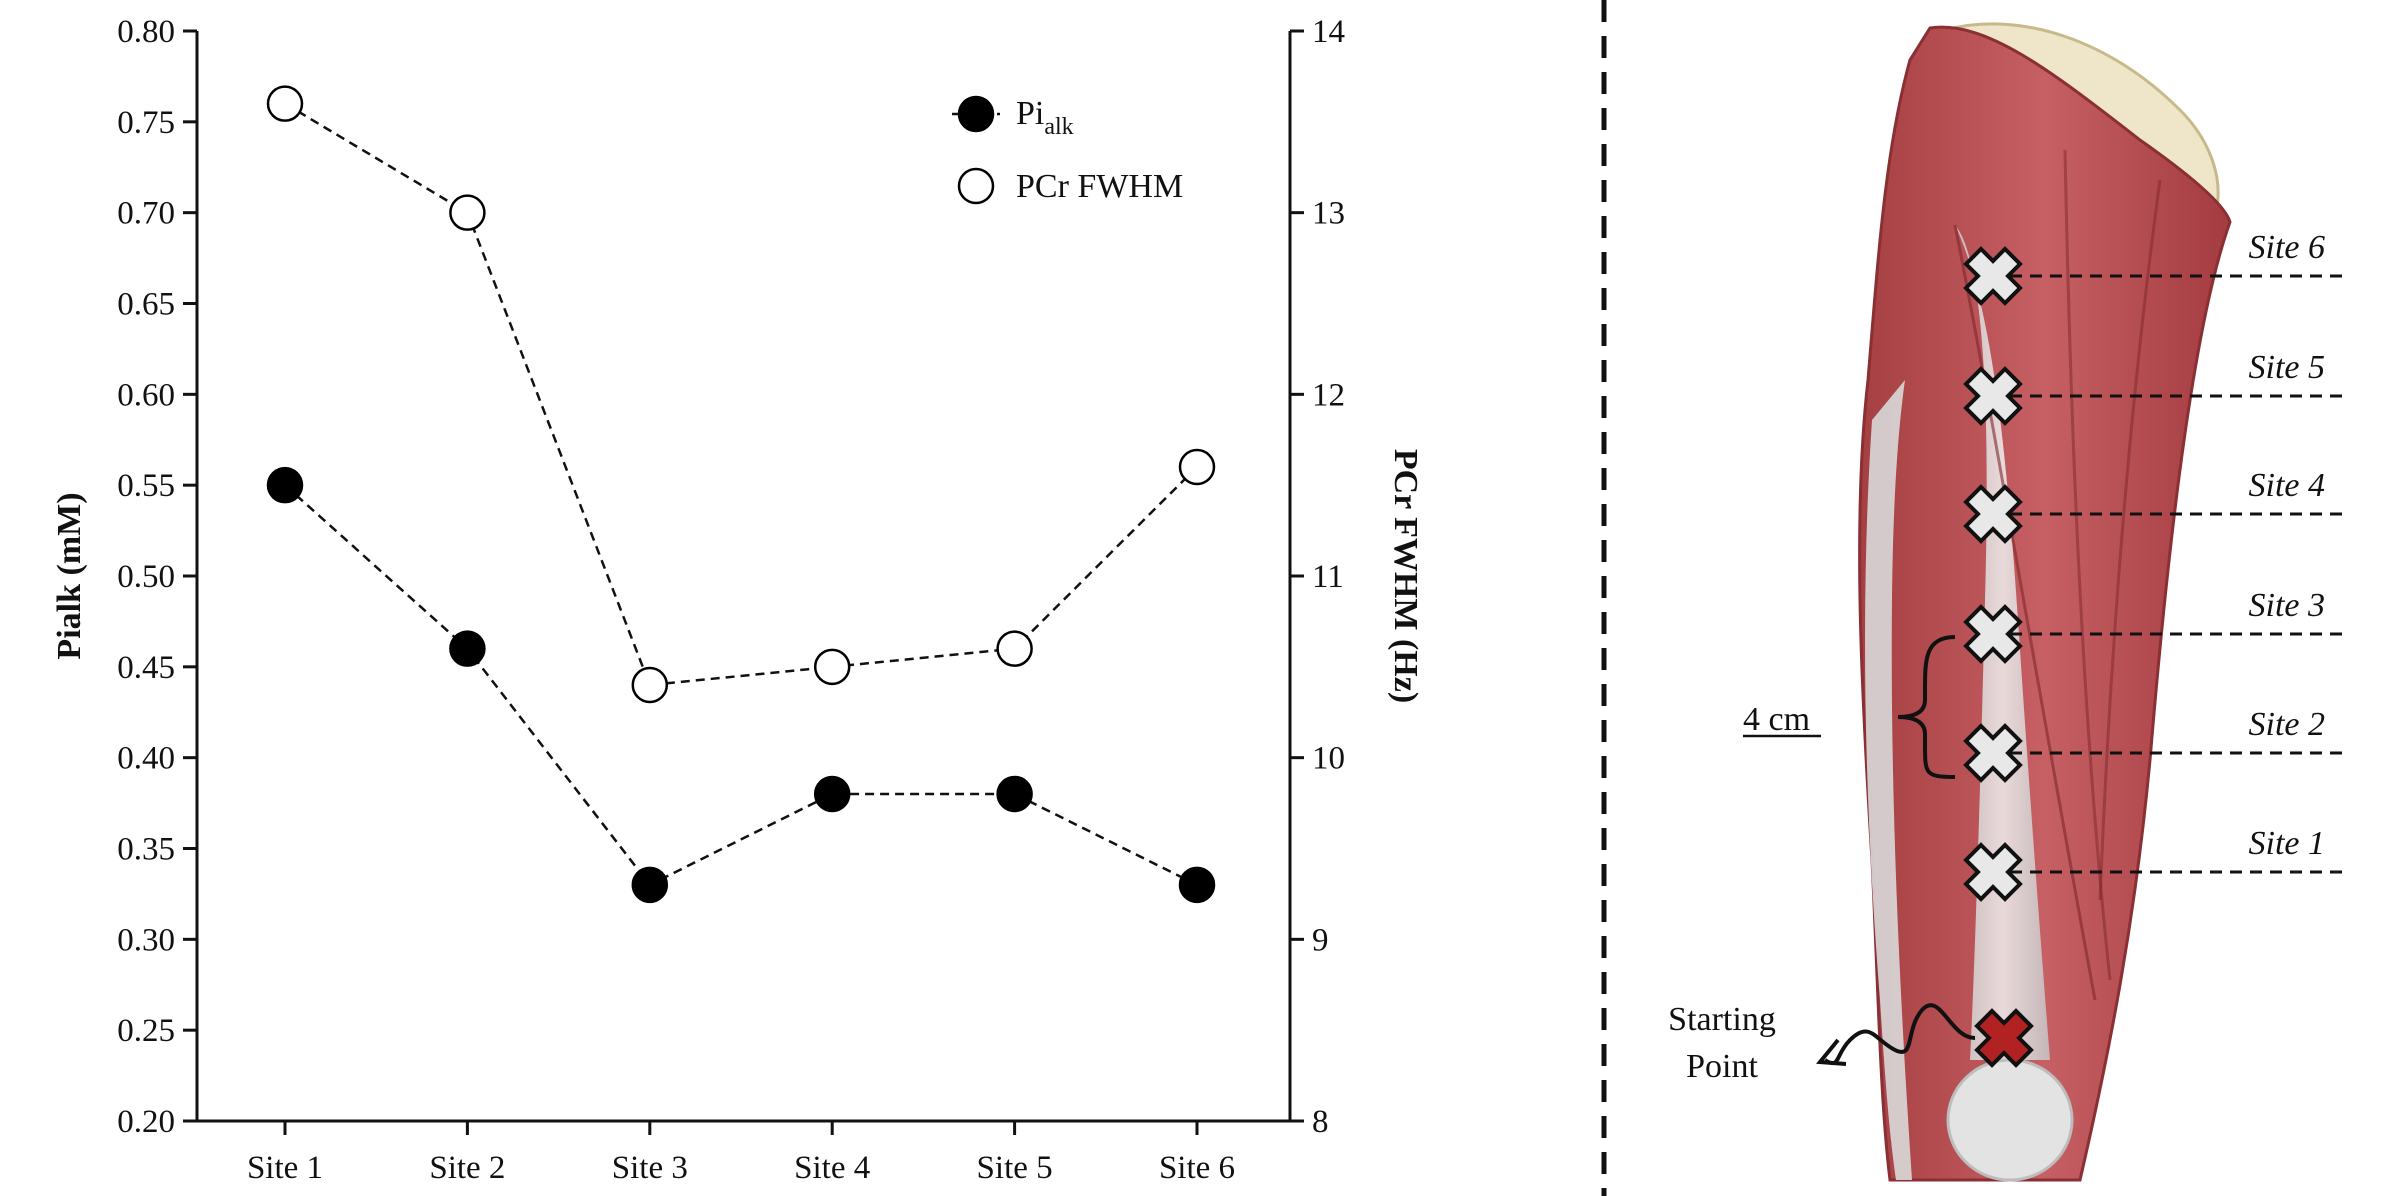  Describe the element at coordinates (285, 1168) in the screenshot. I see `x-tick-label: Site 1` at that location.